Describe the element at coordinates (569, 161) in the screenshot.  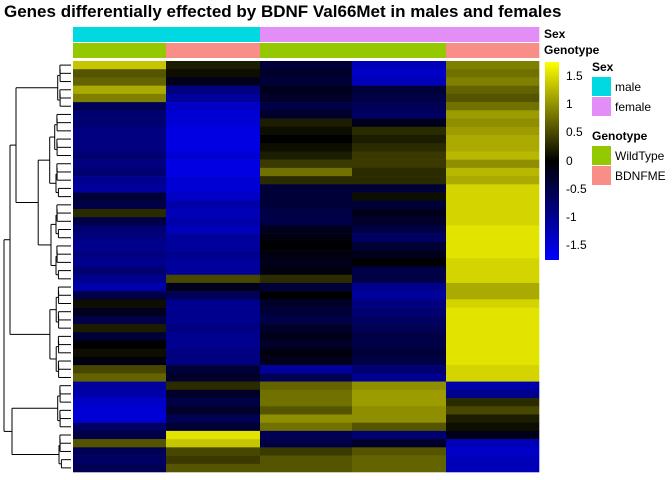
I see `colorbar-tick: 0` at that location.